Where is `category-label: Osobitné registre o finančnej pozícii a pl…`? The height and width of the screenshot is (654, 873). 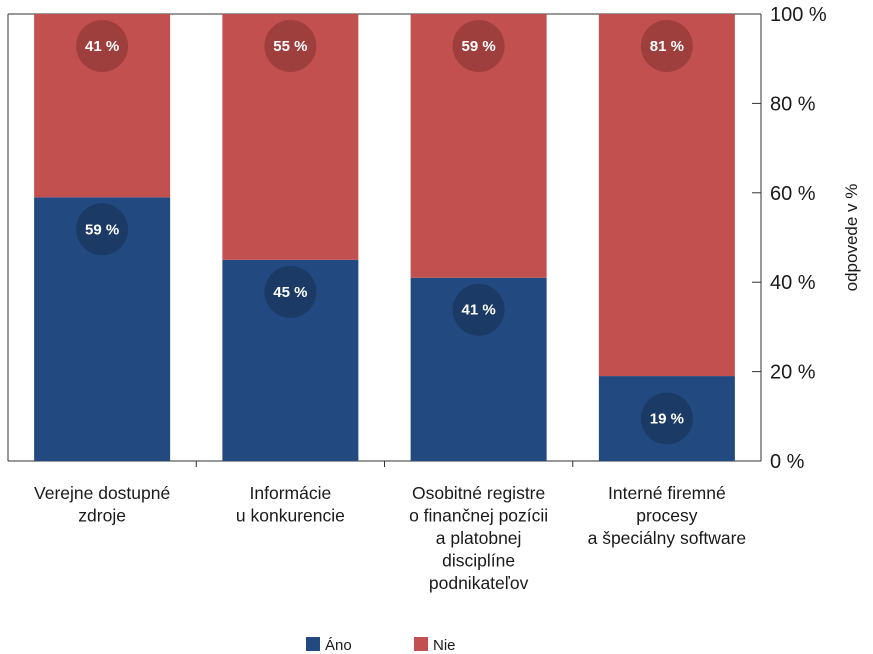
category-label: Osobitné registre o finančnej pozícii a pl… is located at coordinates (478, 538).